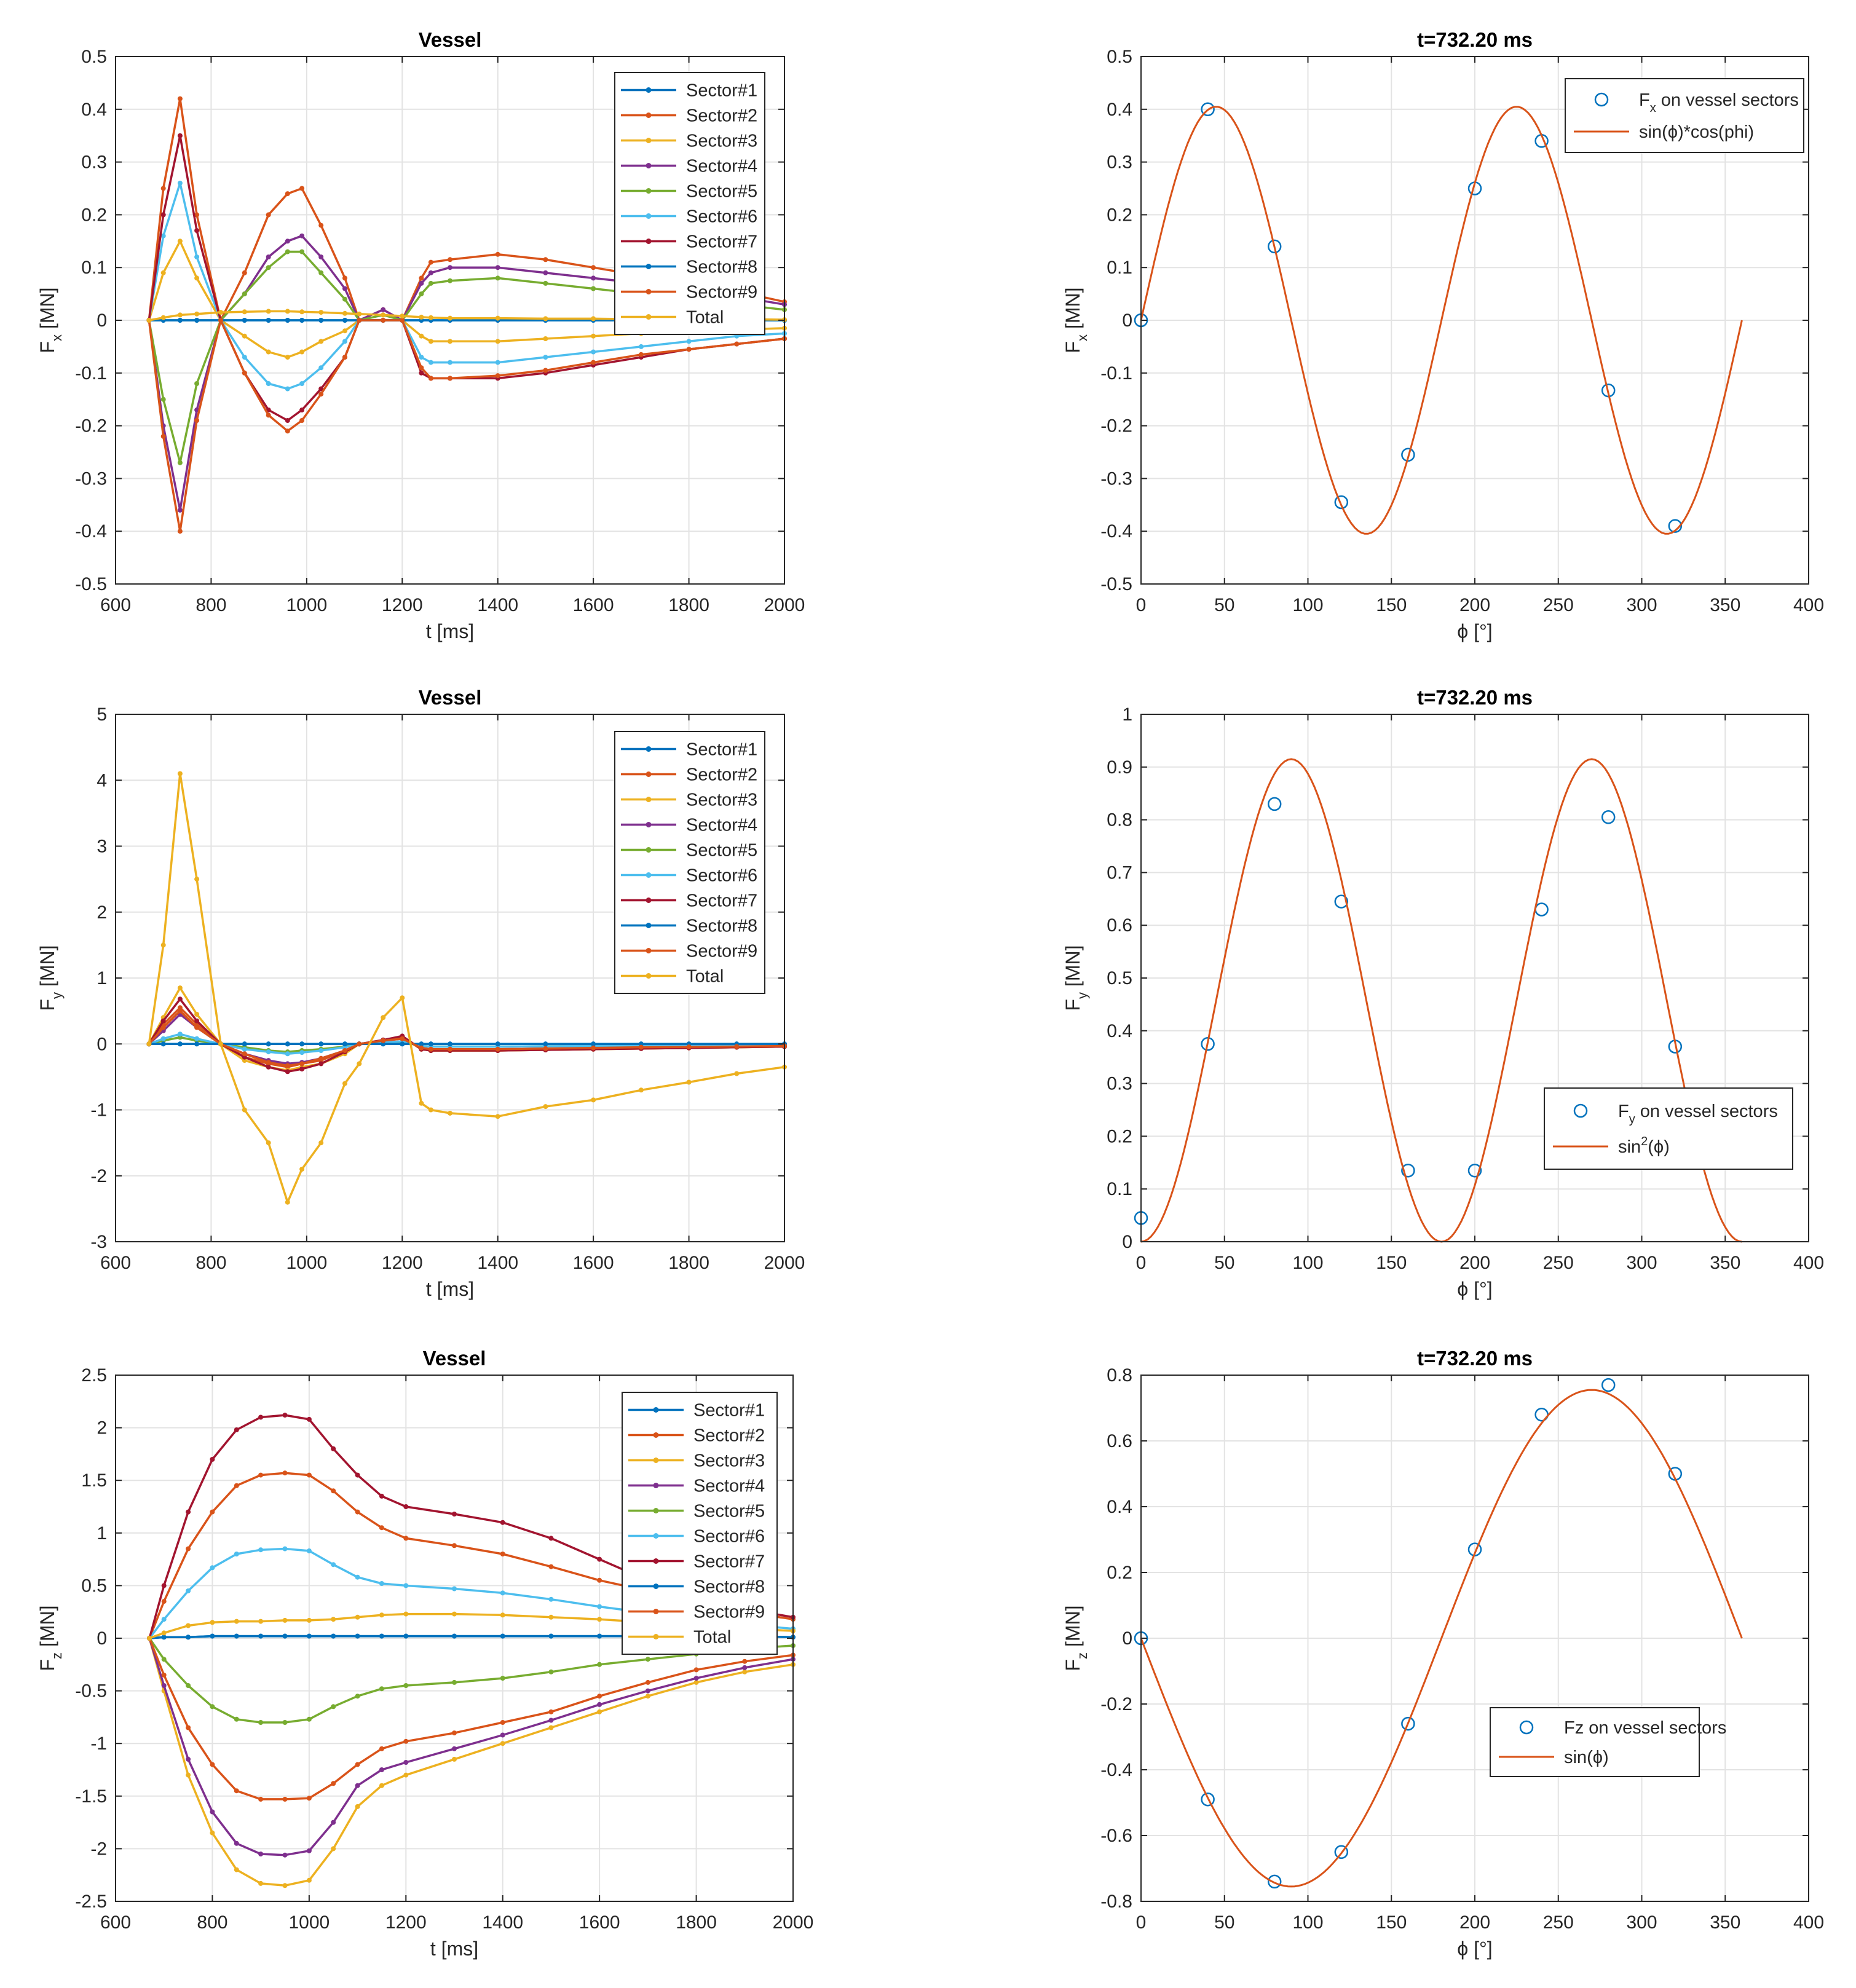 The height and width of the screenshot is (1988, 1856). I want to click on y-tick-label: 0, so click(1127, 1638).